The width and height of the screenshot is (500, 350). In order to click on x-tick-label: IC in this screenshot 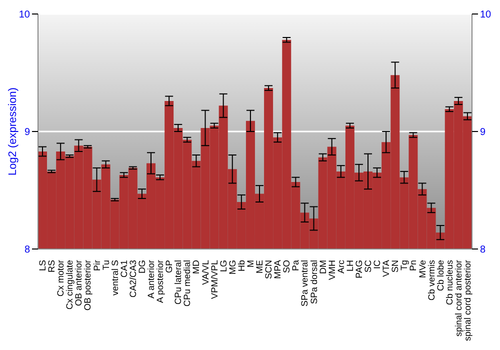, I will do `click(377, 264)`.